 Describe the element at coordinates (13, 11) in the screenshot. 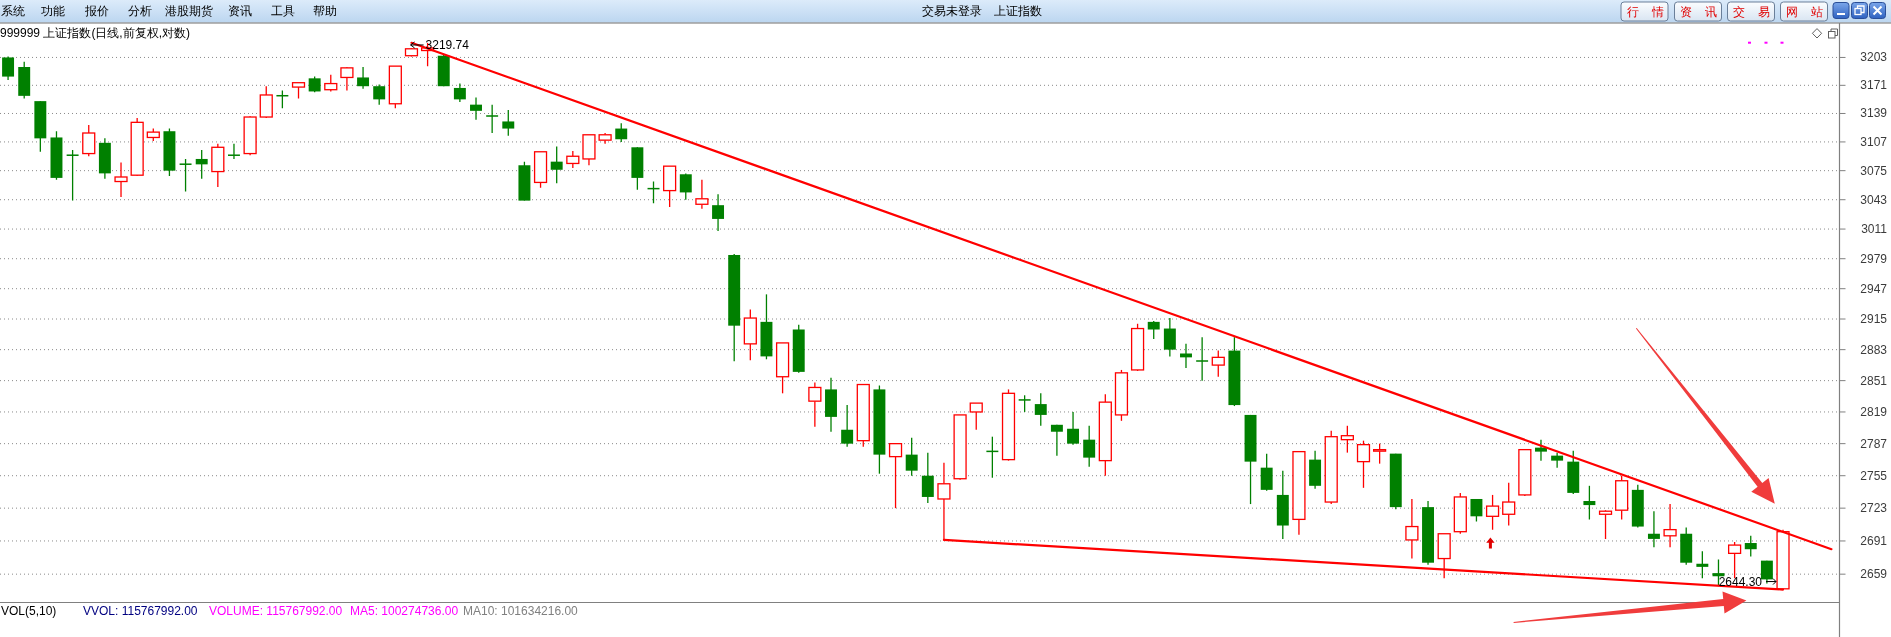

I see `text: 系统` at that location.